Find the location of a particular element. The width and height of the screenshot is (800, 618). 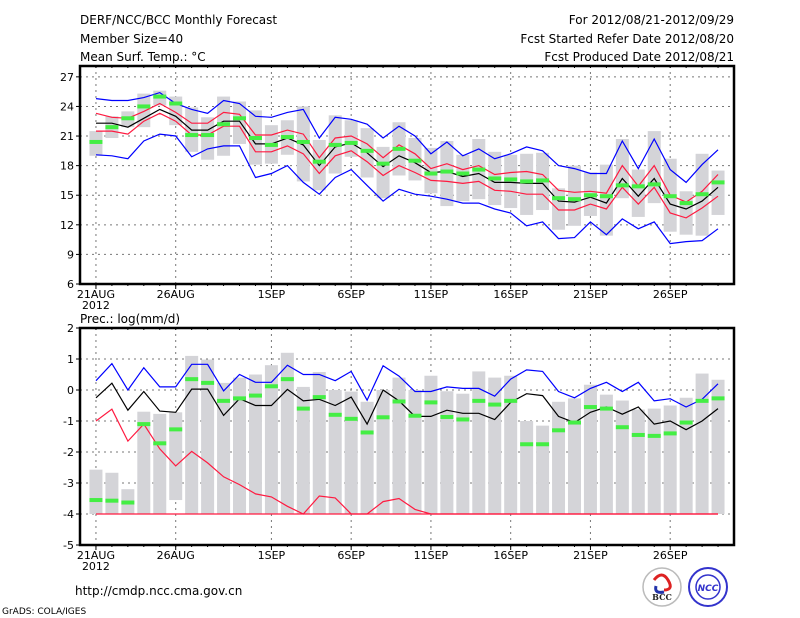

y-tick-label: 15 is located at coordinates (67, 195).